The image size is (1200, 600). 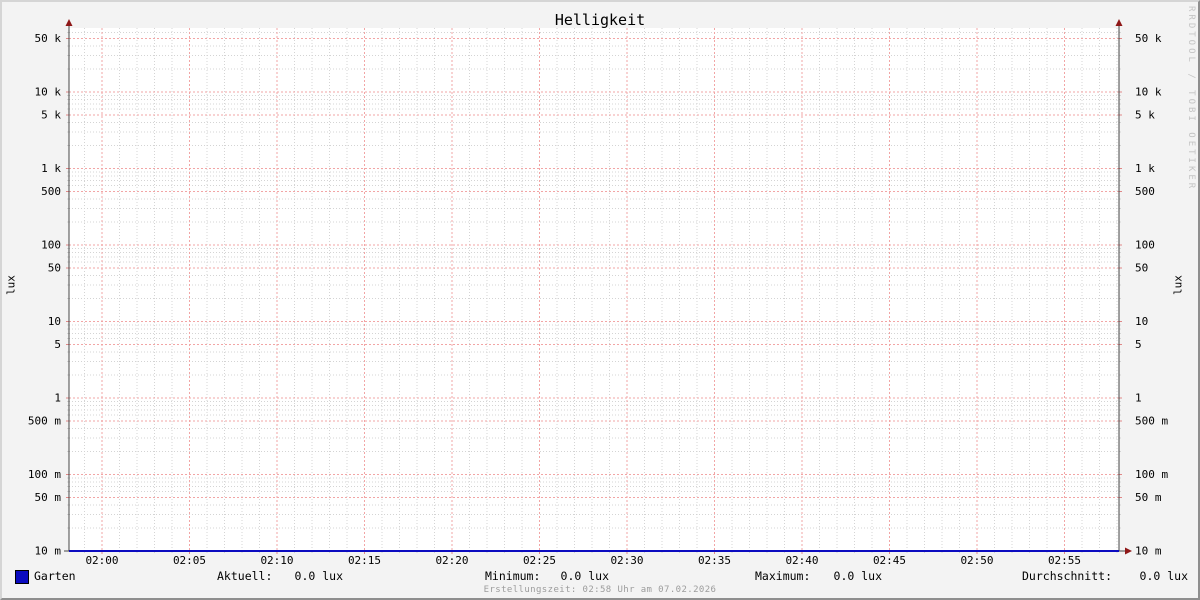 What do you see at coordinates (1067, 576) in the screenshot?
I see `stat-durchschnitt-label: Durchschnitt:` at bounding box center [1067, 576].